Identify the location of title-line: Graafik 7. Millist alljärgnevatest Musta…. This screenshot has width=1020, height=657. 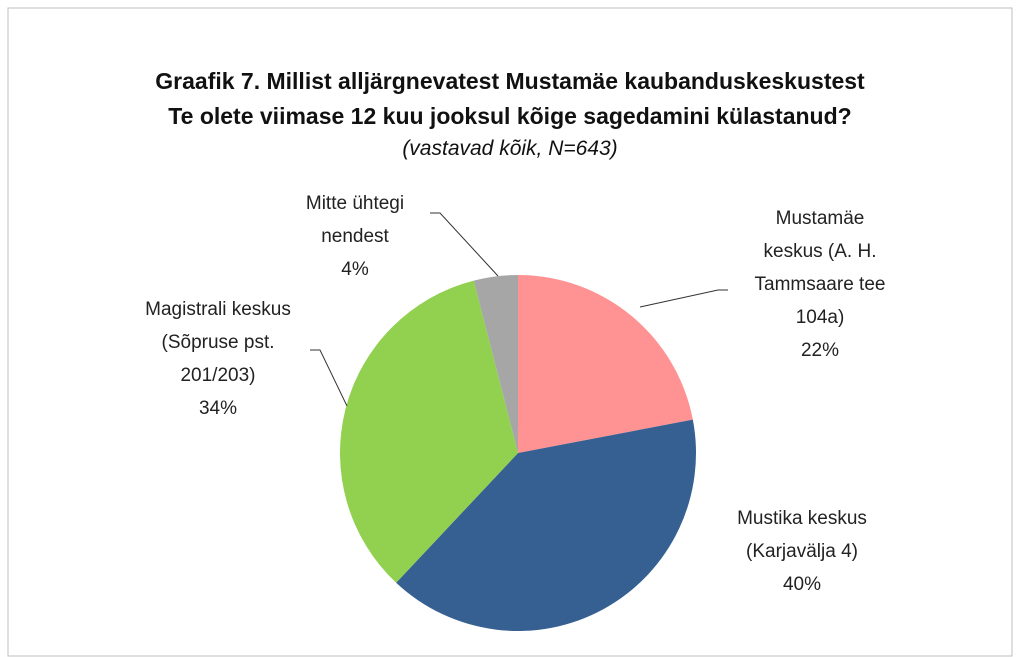
(510, 81).